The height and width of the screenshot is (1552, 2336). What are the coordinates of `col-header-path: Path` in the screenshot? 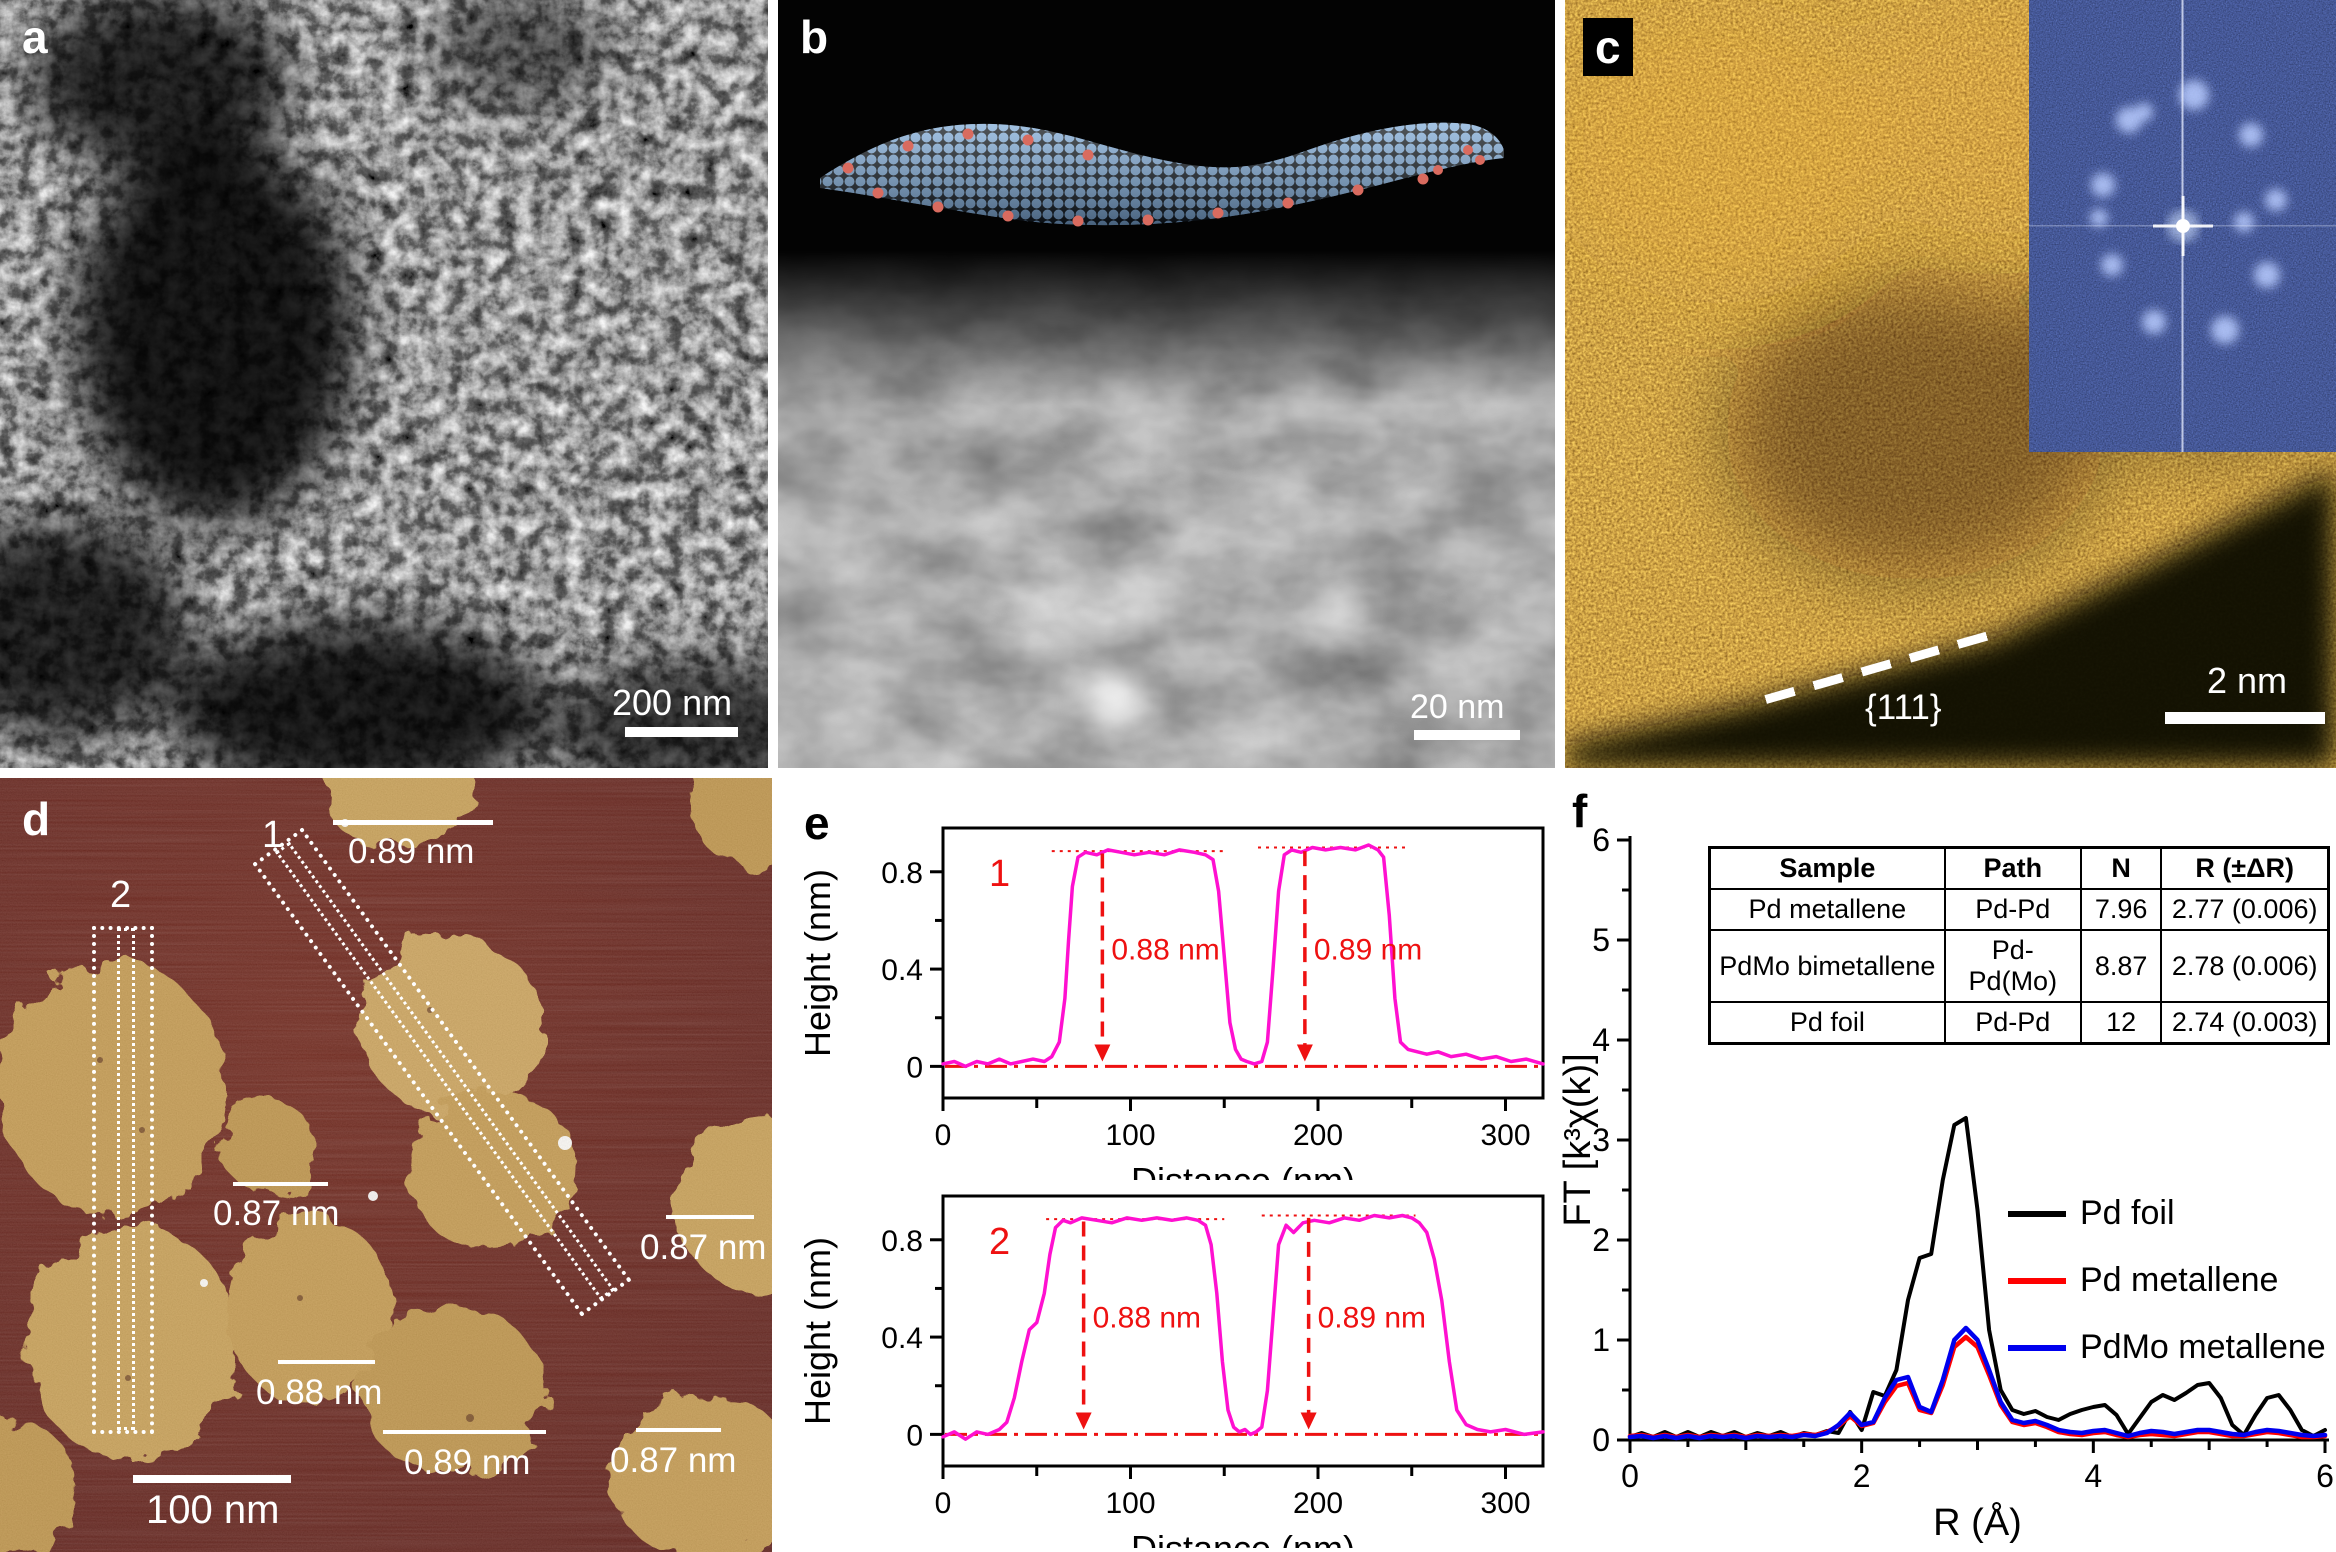 It's located at (2012, 868).